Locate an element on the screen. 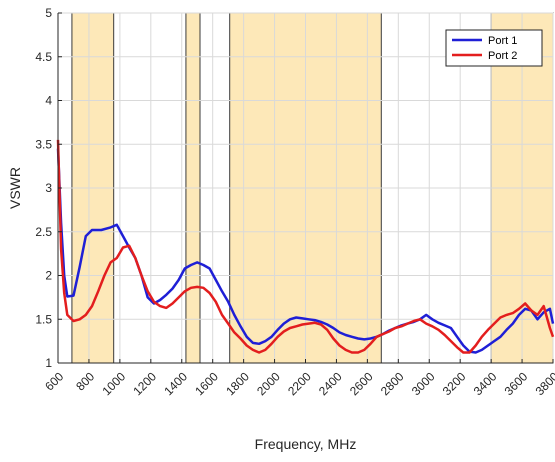  y-tick-label-0: 1 is located at coordinates (48, 363).